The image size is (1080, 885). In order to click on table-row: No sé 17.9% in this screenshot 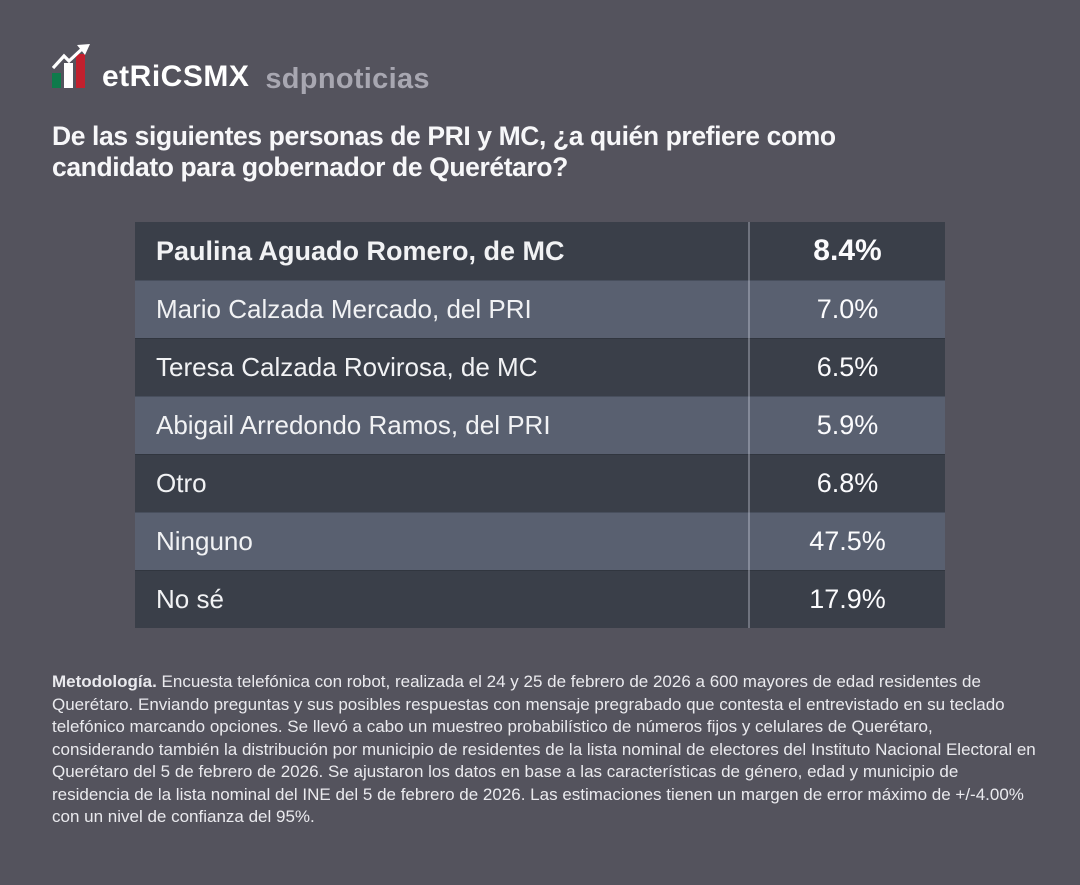, I will do `click(540, 599)`.